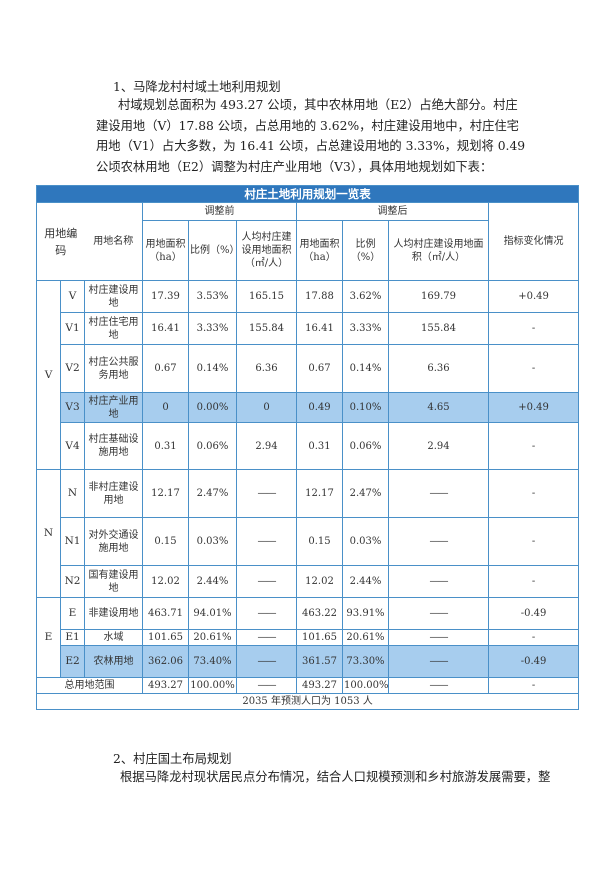  What do you see at coordinates (165, 328) in the screenshot?
I see `row-area-before: 16.41` at bounding box center [165, 328].